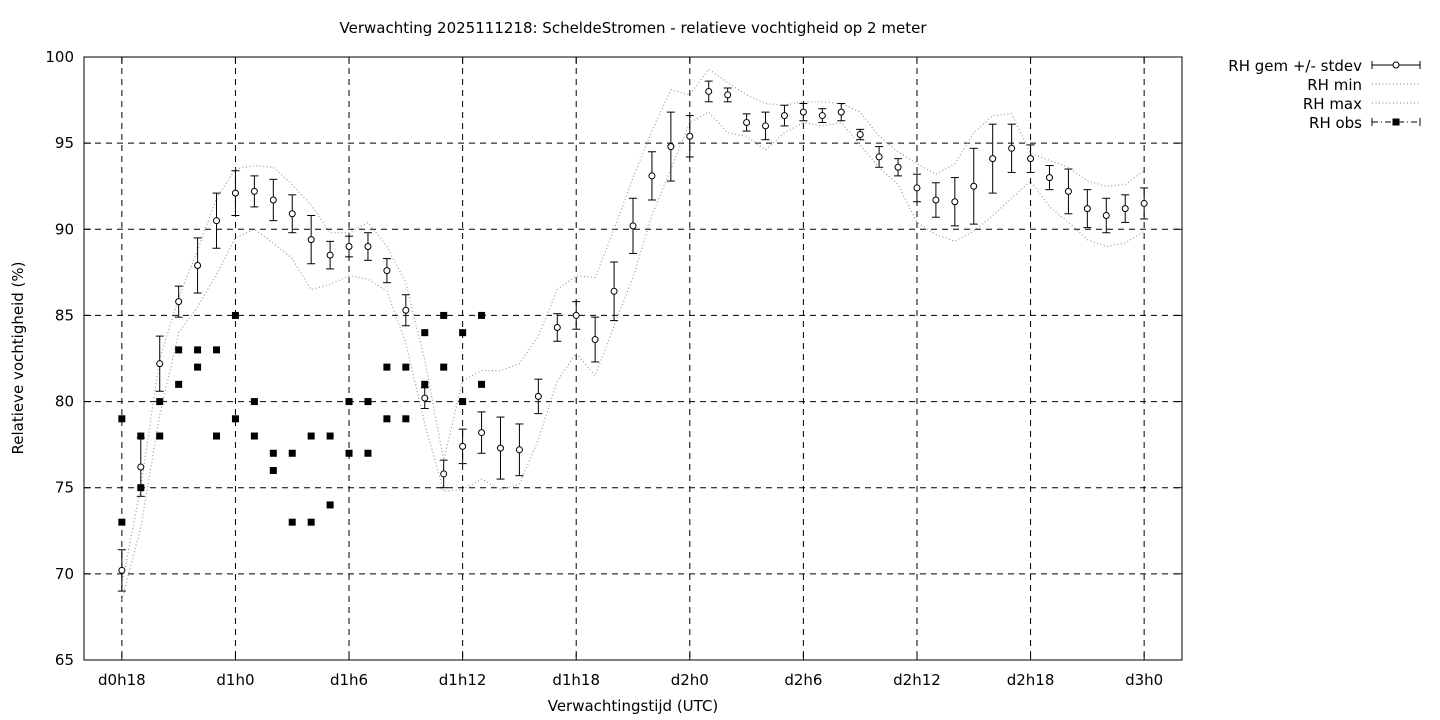  I want to click on legend-entry-obs: RH obs, so click(1335, 123).